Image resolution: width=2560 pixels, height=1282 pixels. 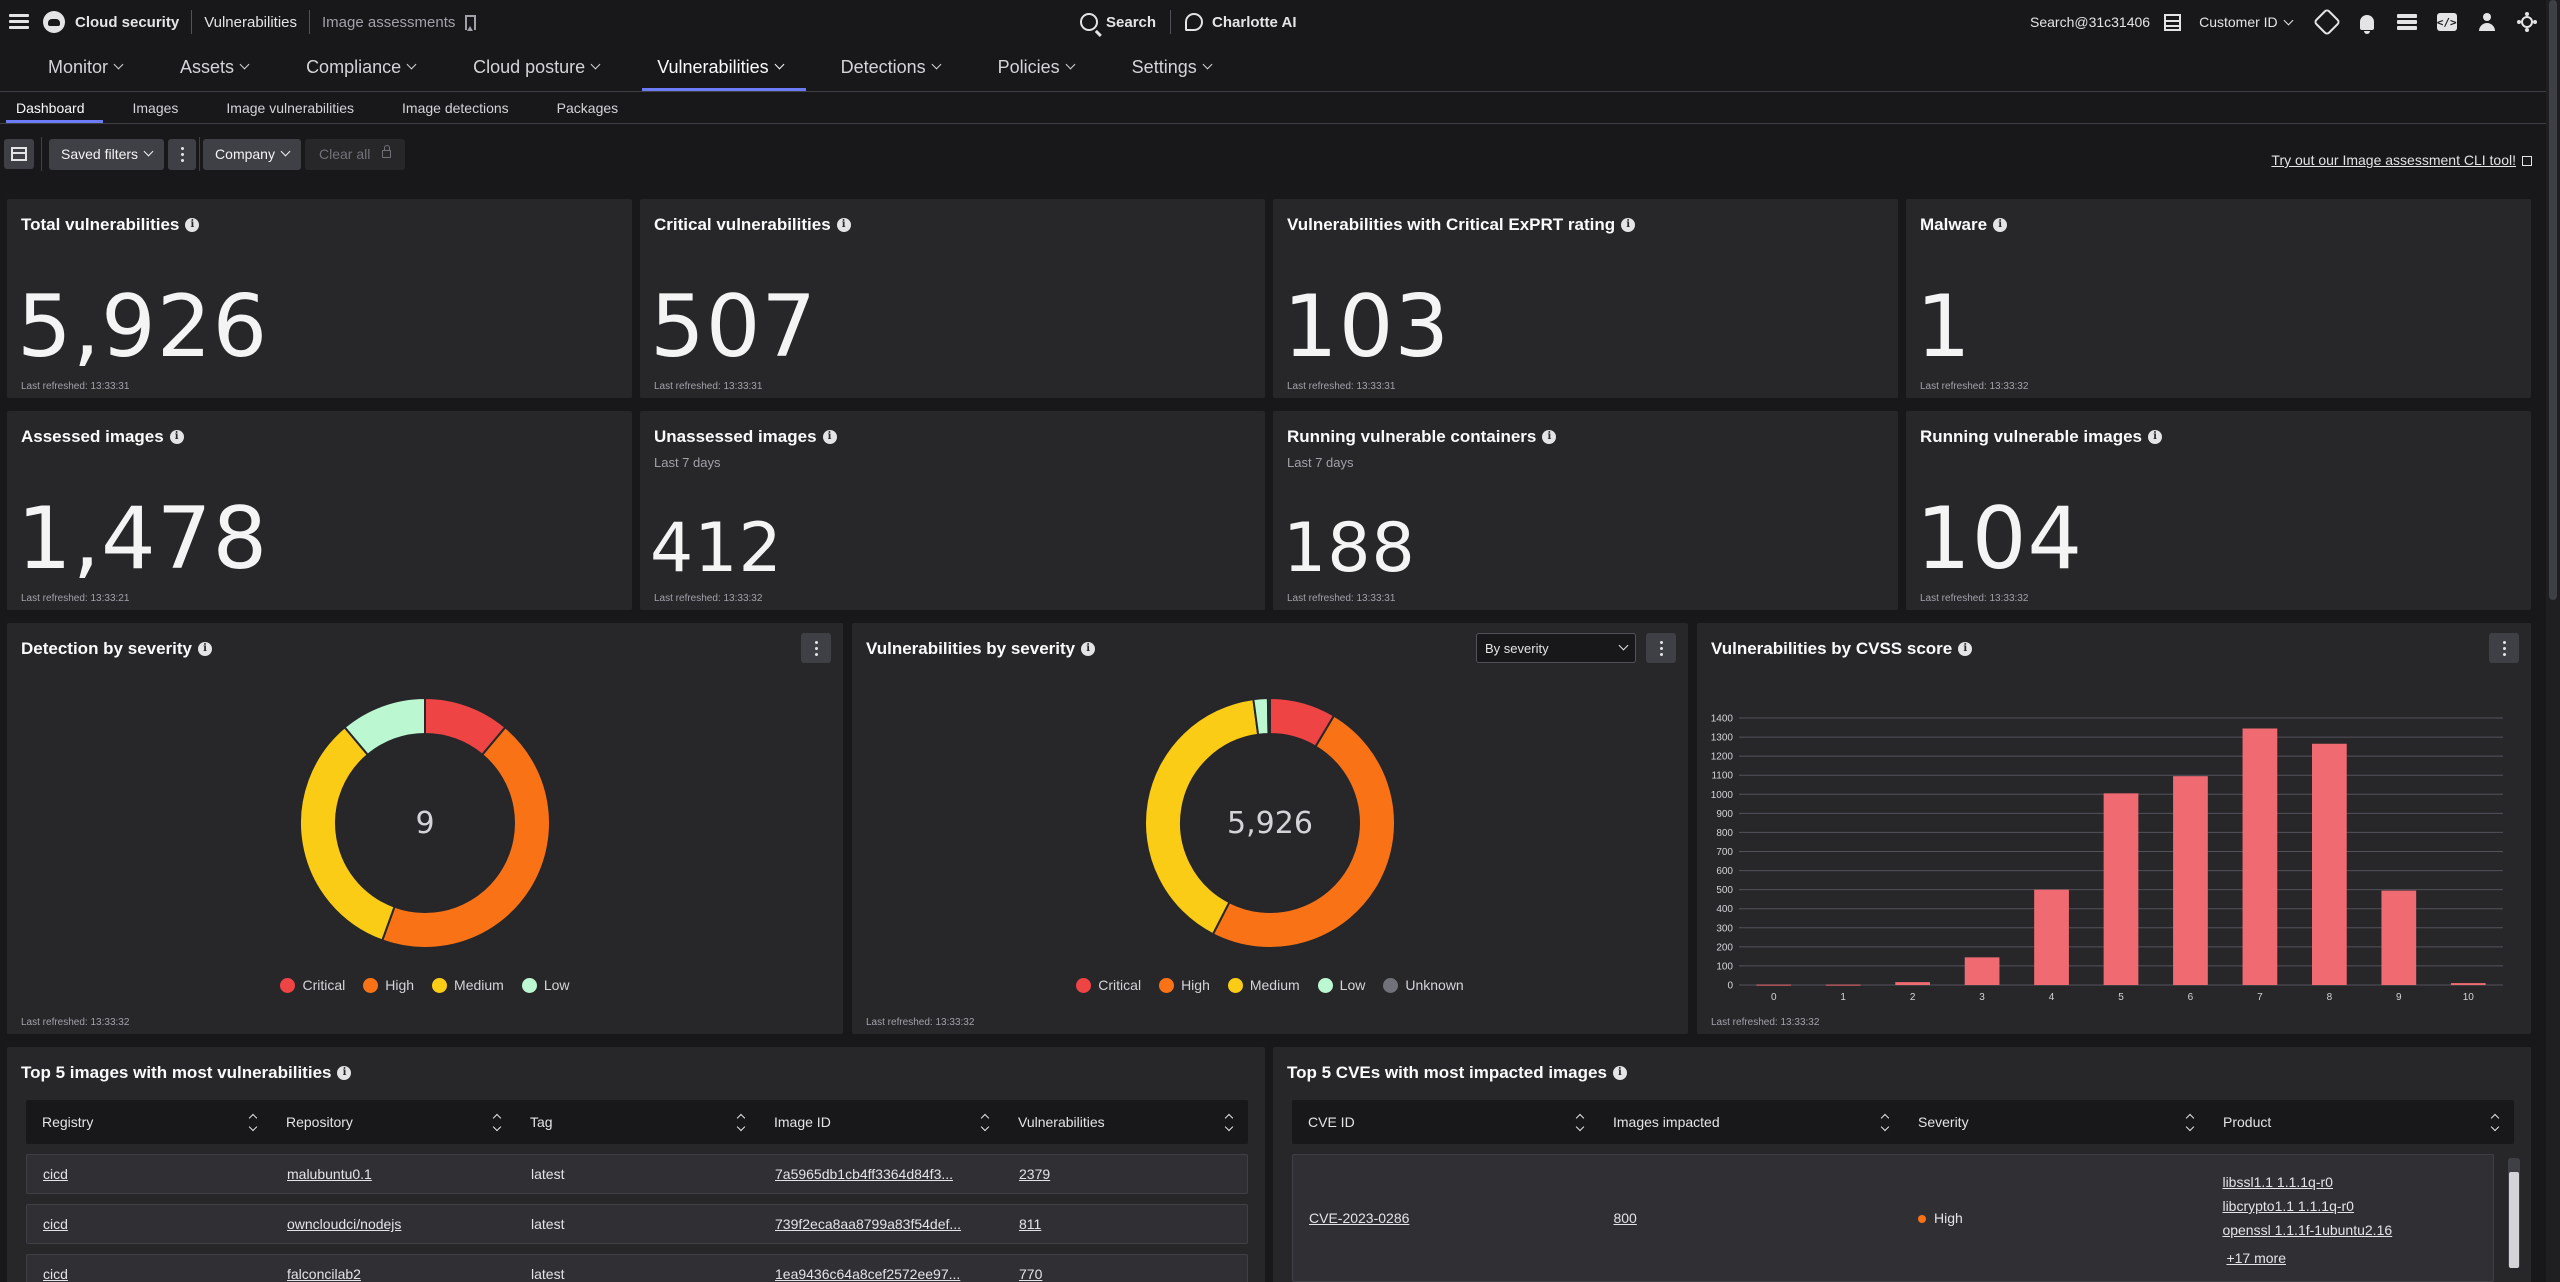 What do you see at coordinates (587, 107) in the screenshot?
I see `tab-packages: Packages` at bounding box center [587, 107].